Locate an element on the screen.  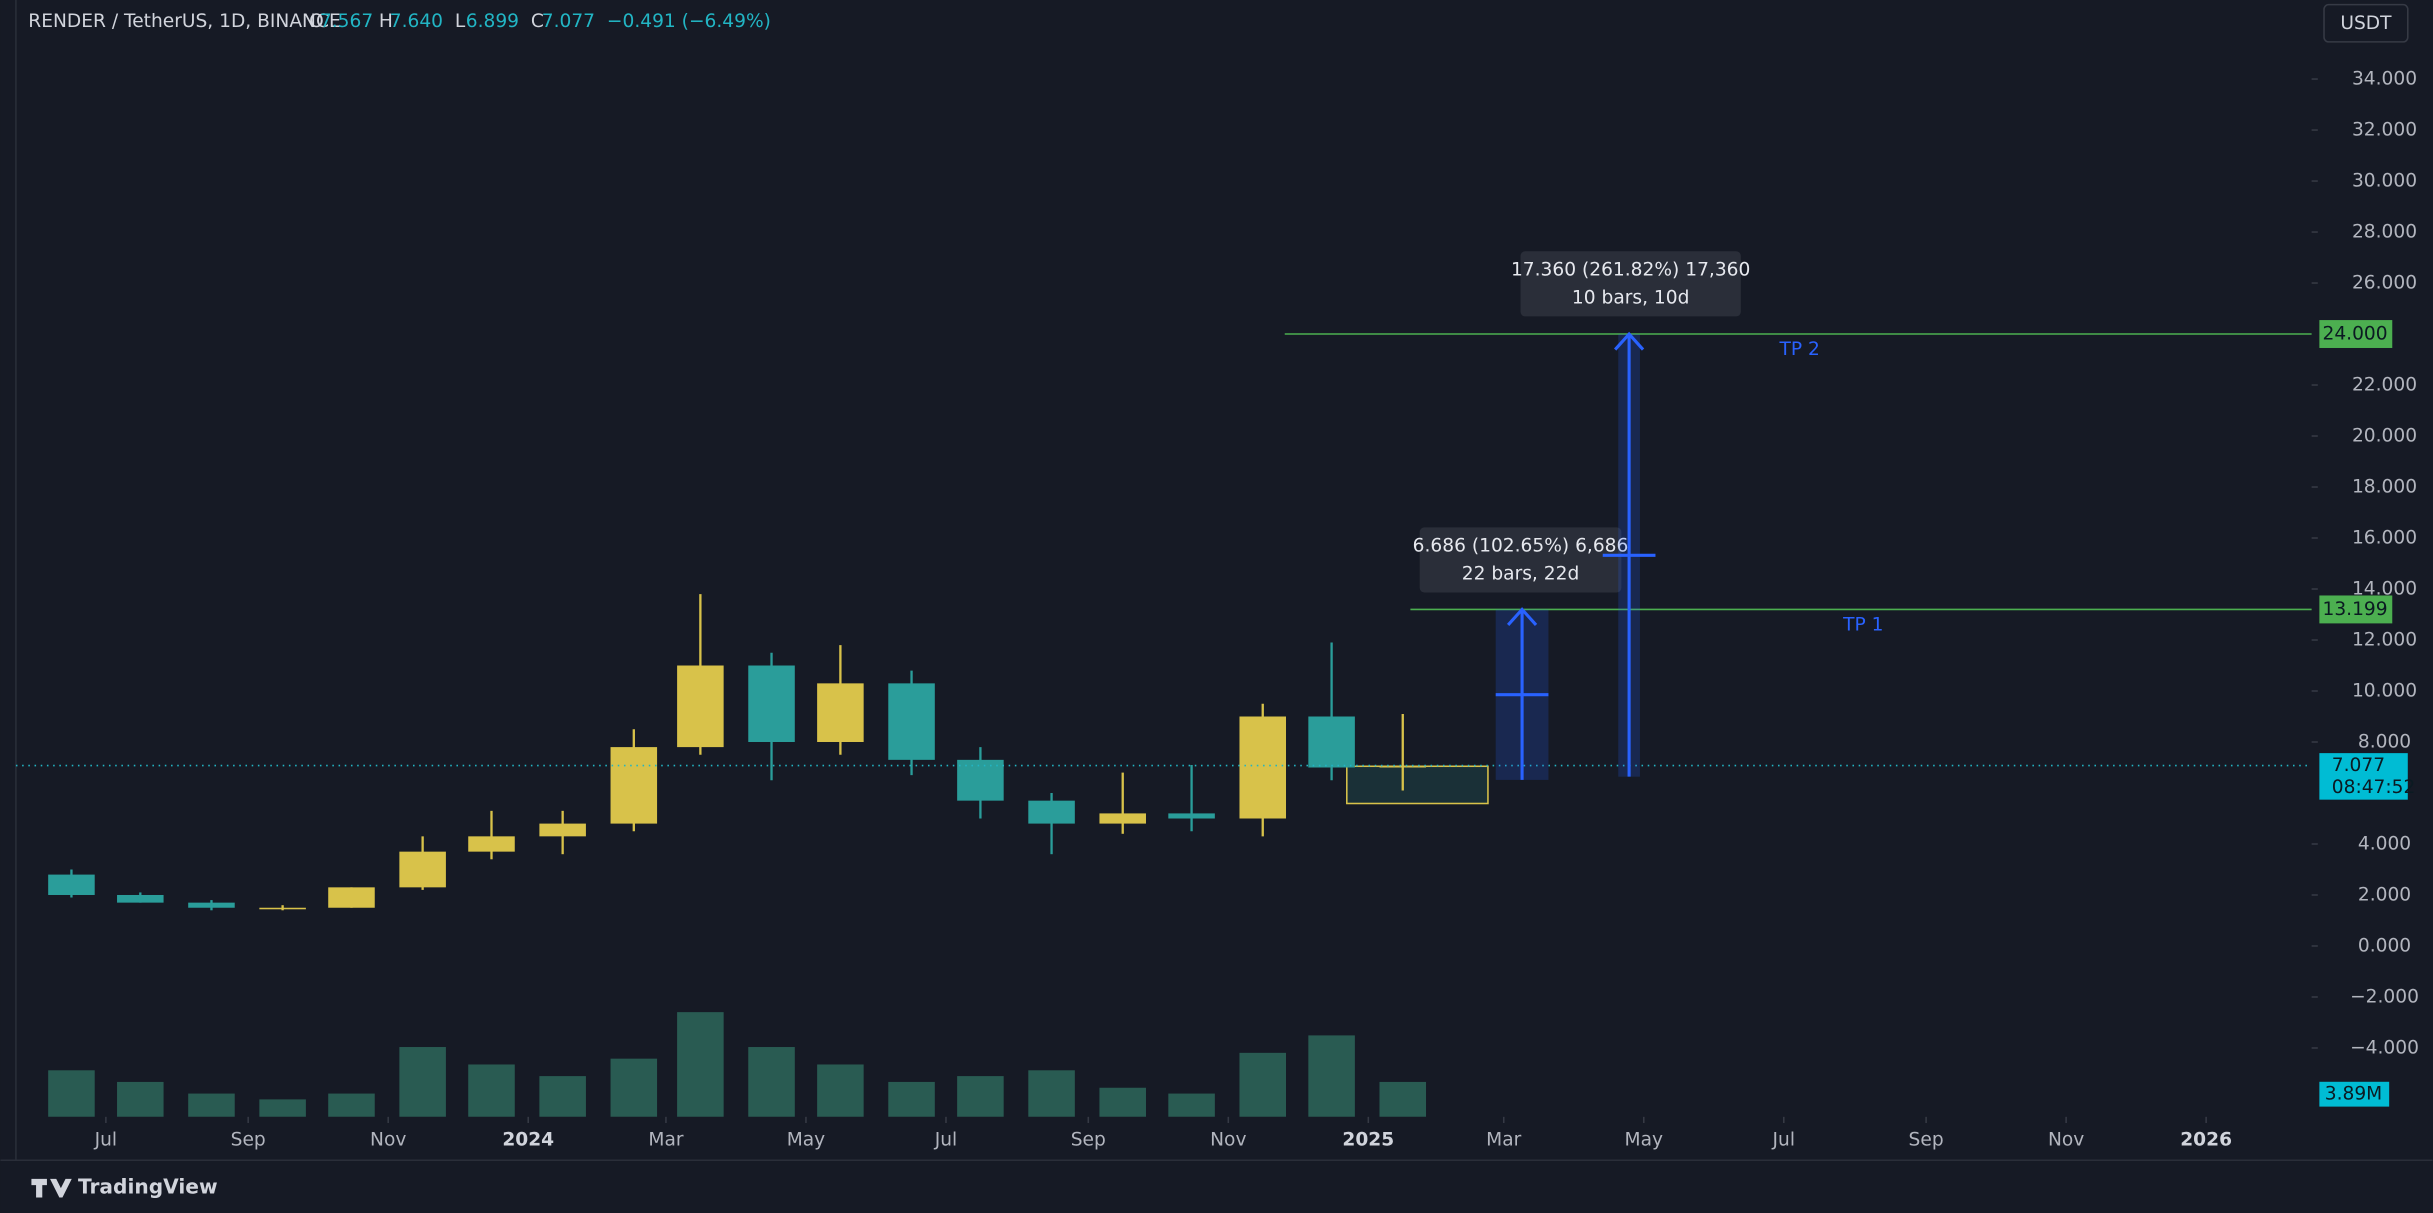
x-tick-label: 2026 is located at coordinates (2206, 1140).